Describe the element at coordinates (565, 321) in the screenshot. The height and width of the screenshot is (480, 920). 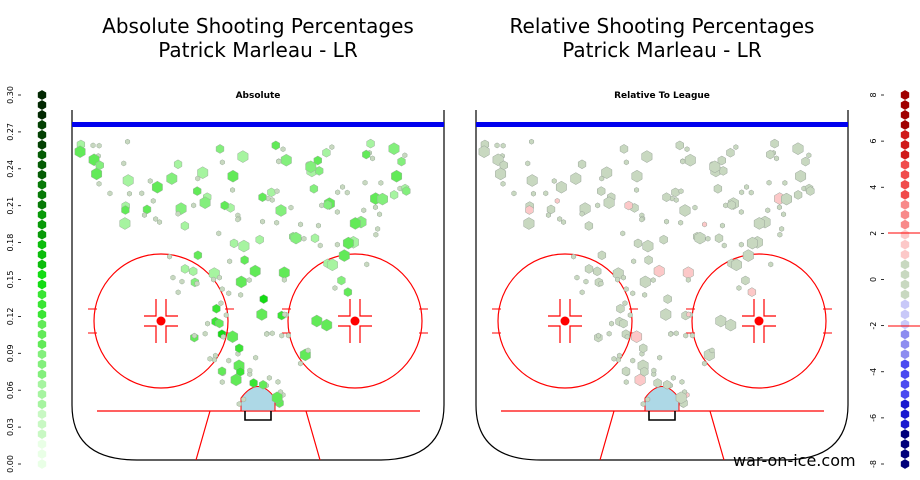
I see `faceoff-circle` at that location.